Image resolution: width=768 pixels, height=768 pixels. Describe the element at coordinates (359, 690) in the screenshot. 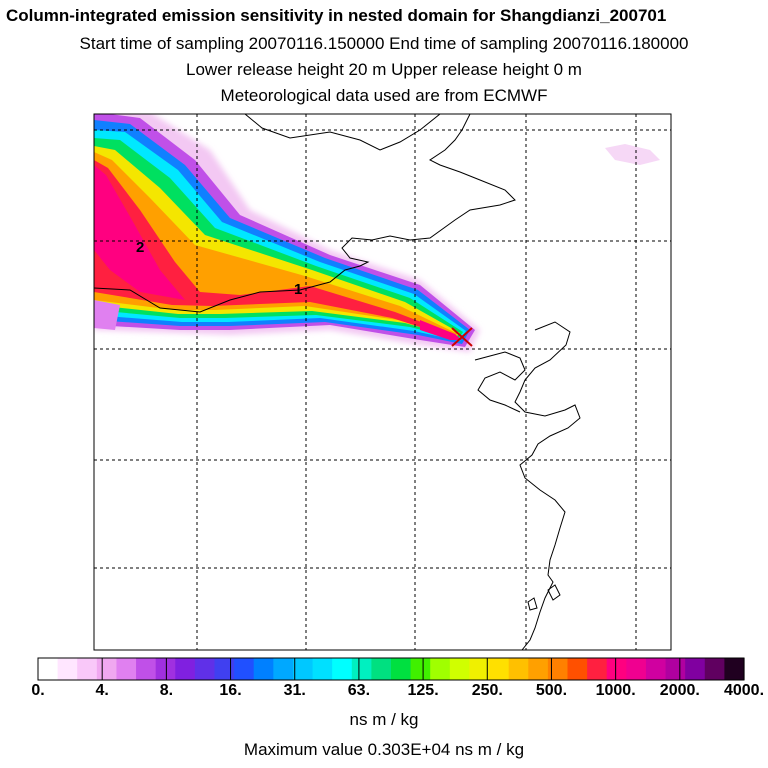

I see `colorbar-tick-label: 63.` at that location.